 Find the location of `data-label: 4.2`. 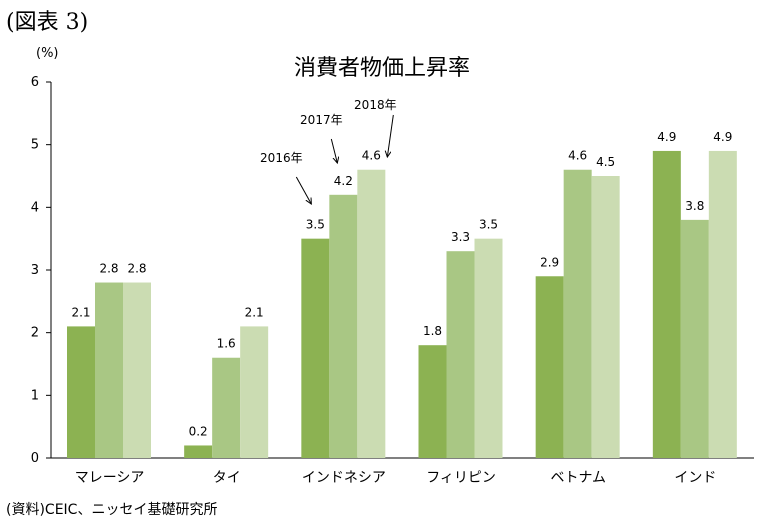

data-label: 4.2 is located at coordinates (343, 181).